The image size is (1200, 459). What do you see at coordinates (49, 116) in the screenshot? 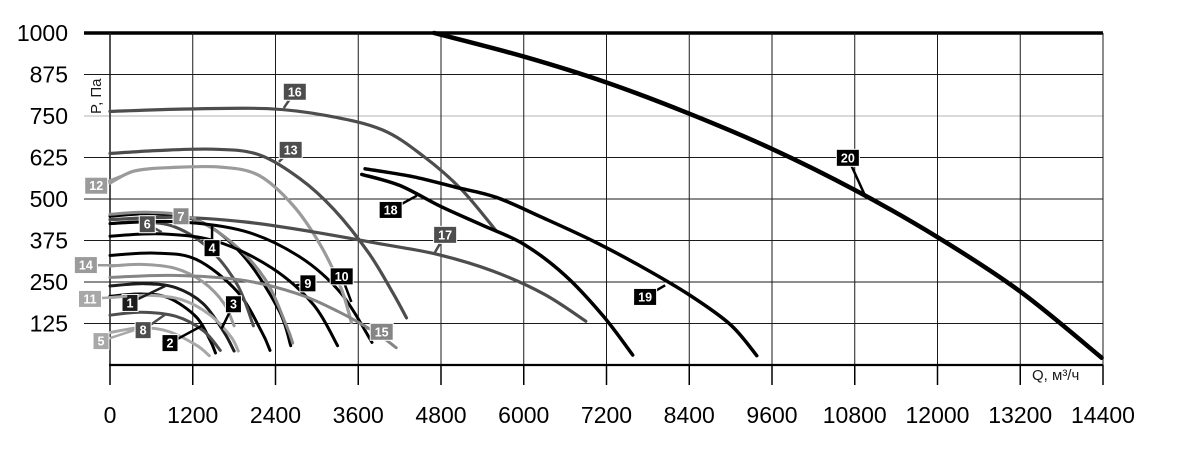
I see `y-tick-label-750: 750` at bounding box center [49, 116].